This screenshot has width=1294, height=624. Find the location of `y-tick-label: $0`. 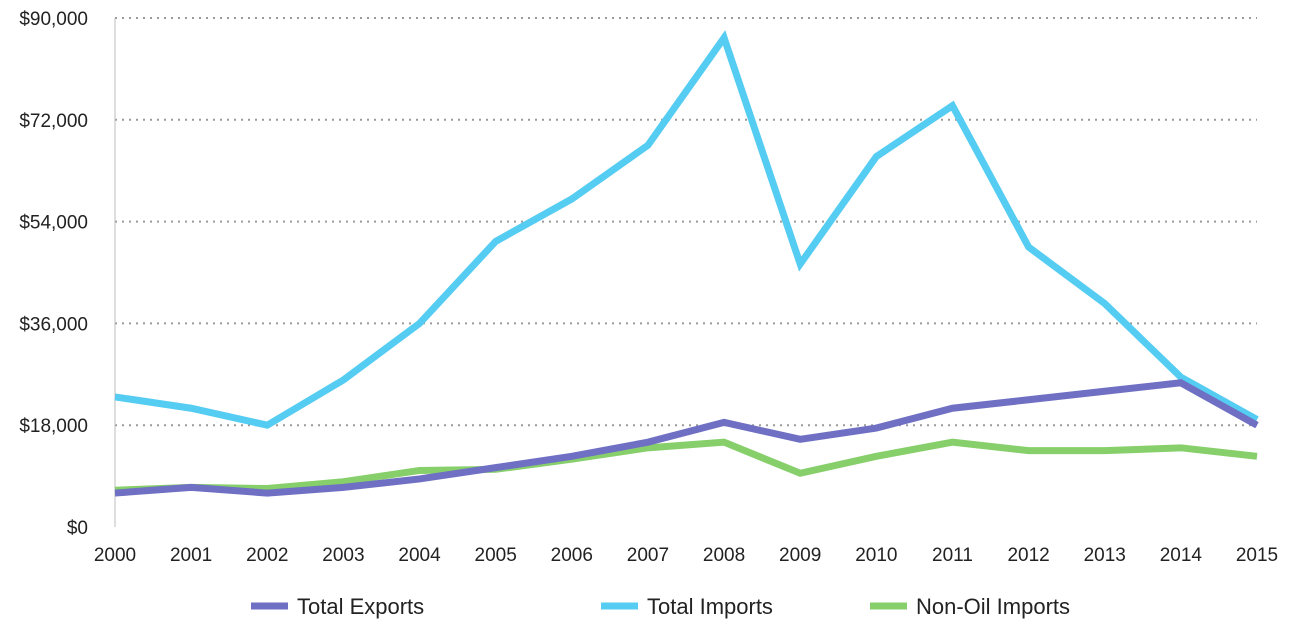

y-tick-label: $0 is located at coordinates (77, 528).